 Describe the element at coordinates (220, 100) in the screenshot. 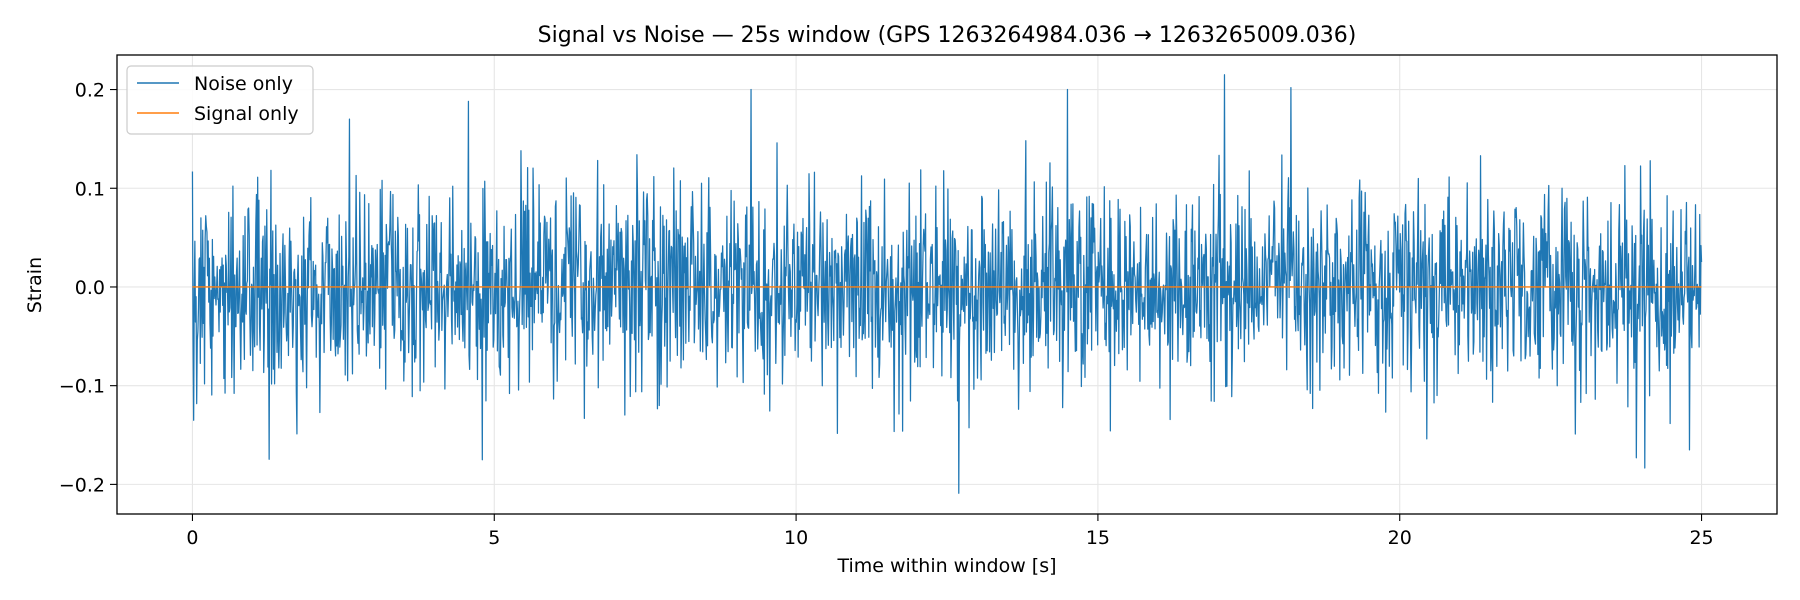

I see `legend: Noise only Signal only` at that location.